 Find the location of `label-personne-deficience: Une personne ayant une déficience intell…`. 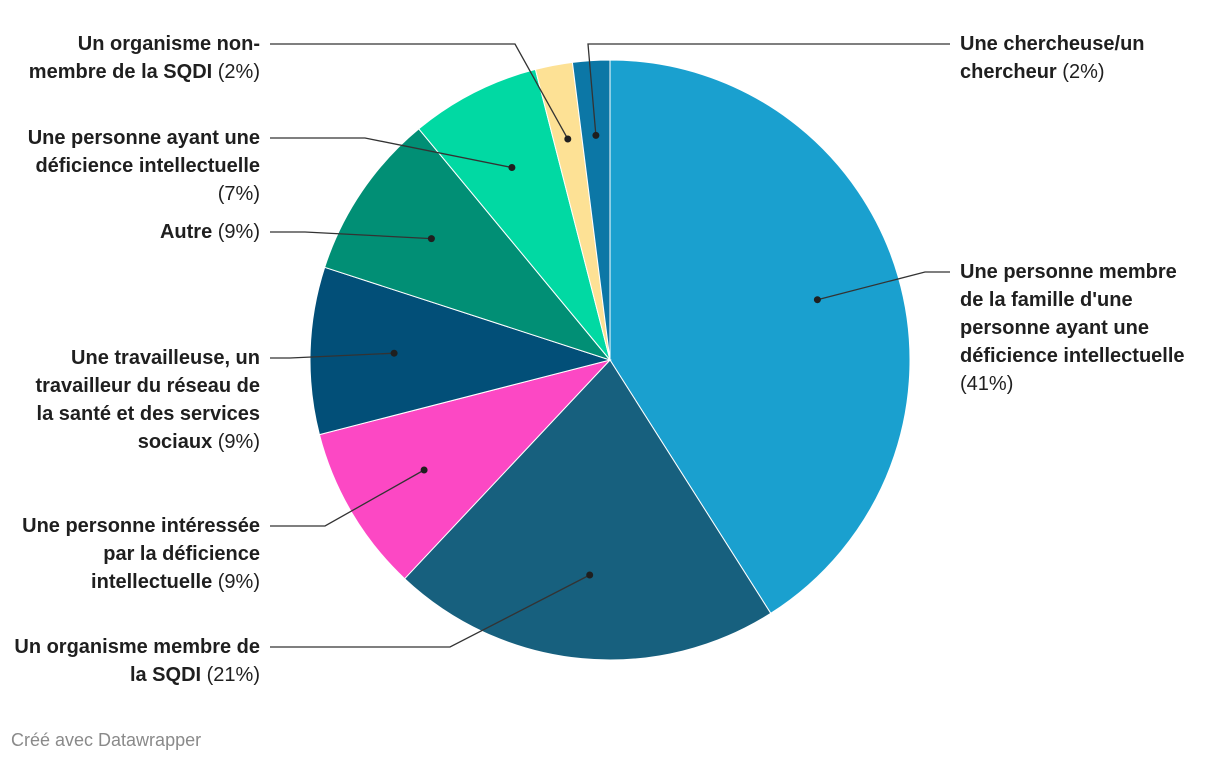

label-personne-deficience: Une personne ayant une déficience intell… is located at coordinates (143, 166).